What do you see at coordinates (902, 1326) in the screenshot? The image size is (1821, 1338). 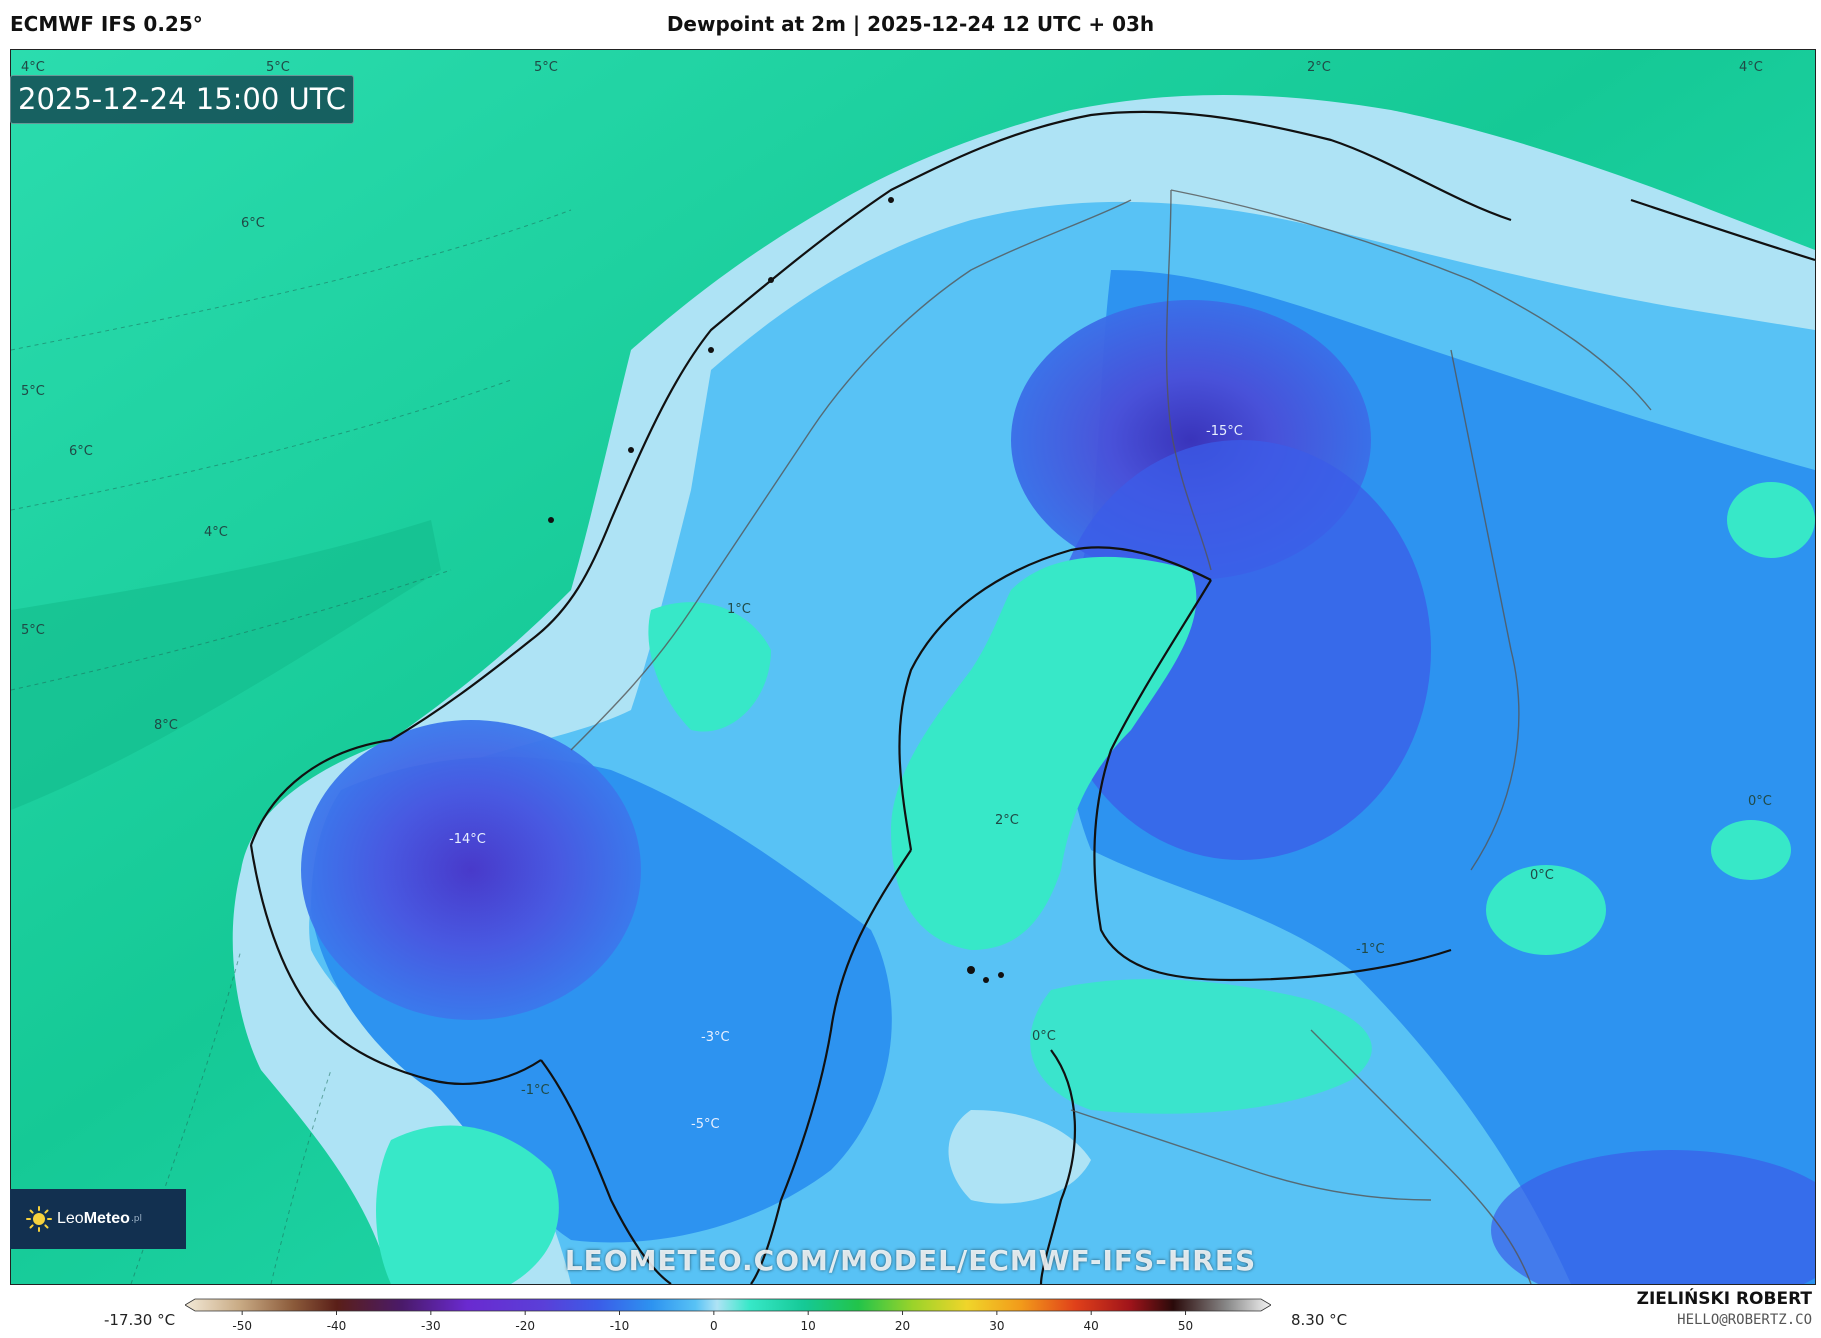 I see `colorbar-tick-label: 20` at bounding box center [902, 1326].